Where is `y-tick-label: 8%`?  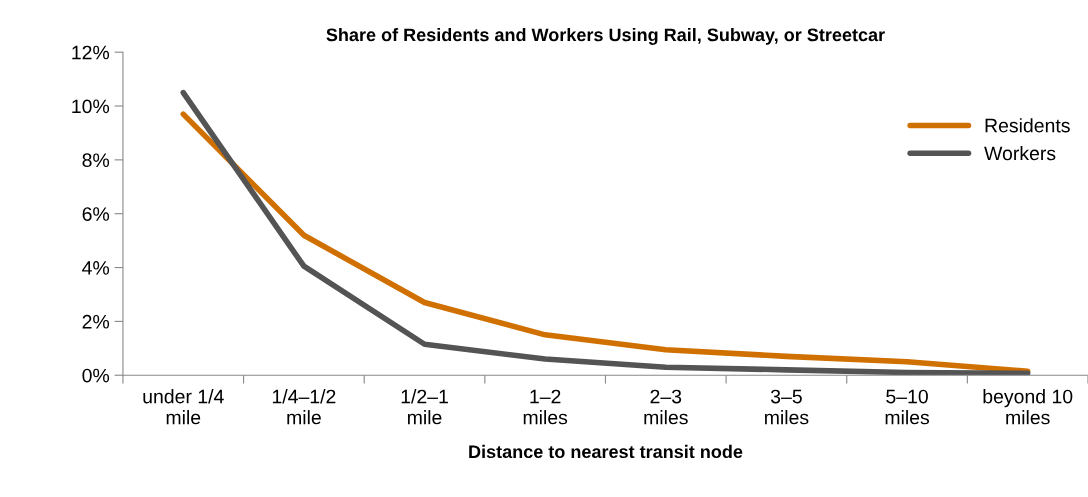
y-tick-label: 8% is located at coordinates (96, 160).